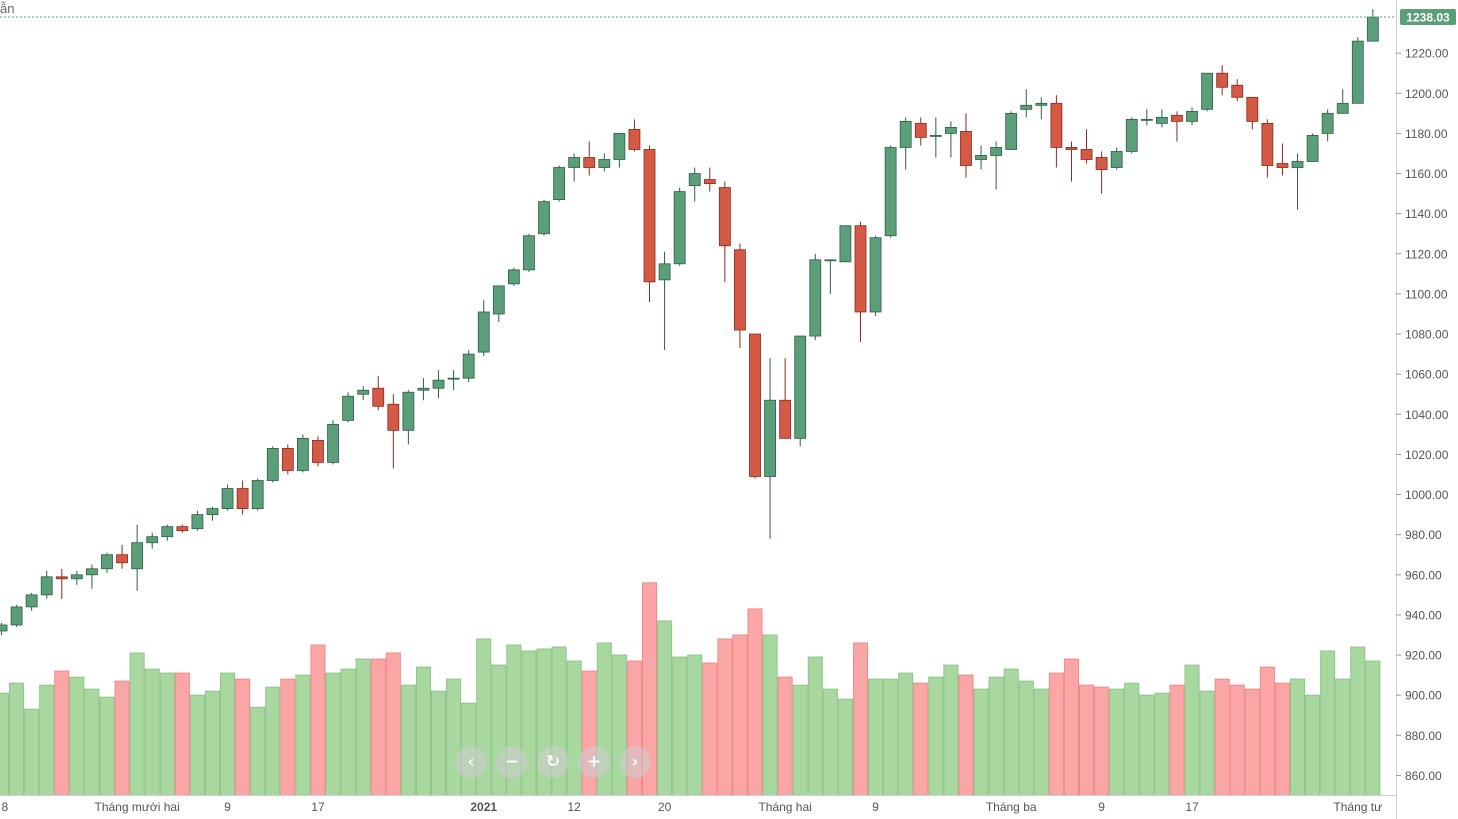 The height and width of the screenshot is (819, 1458). I want to click on price-tick-label: 1200.00, so click(1427, 94).